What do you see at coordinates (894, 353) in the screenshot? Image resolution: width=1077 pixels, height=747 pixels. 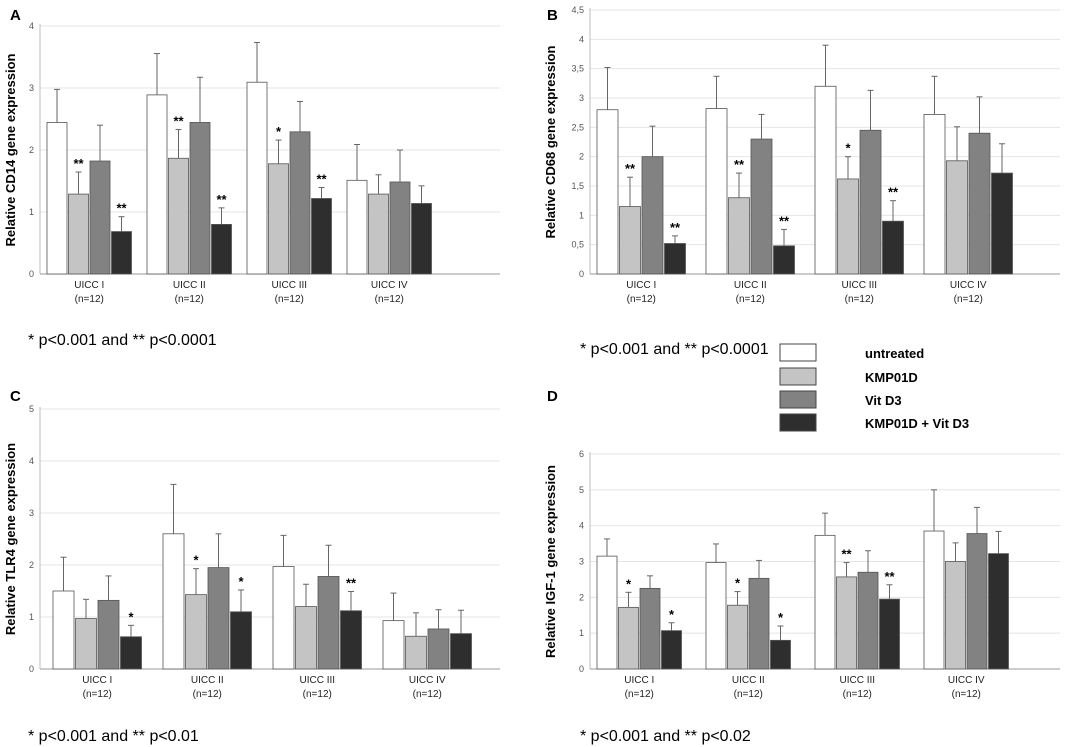 I see `legend-label-untreated: untreated` at bounding box center [894, 353].